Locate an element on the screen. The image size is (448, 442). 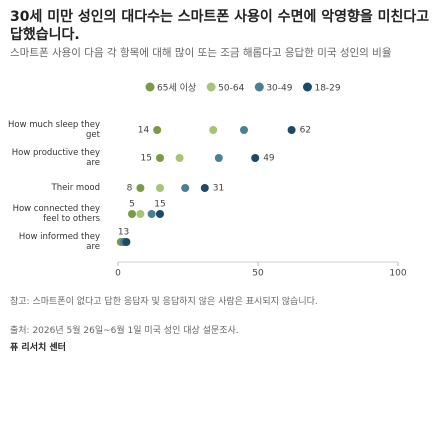
data-label: 8 is located at coordinates (130, 189).